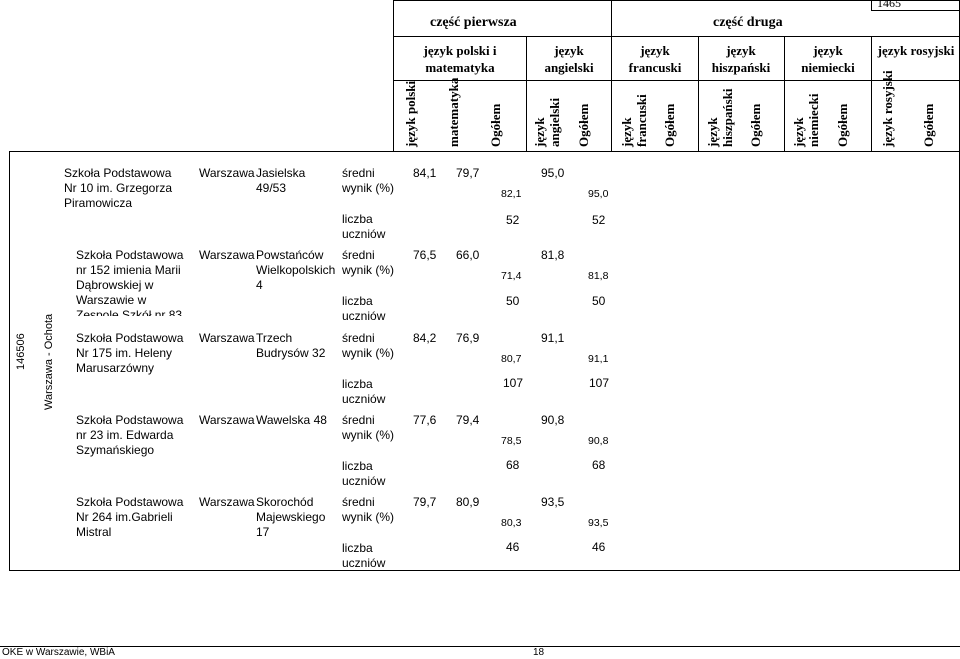 The width and height of the screenshot is (960, 659). Describe the element at coordinates (889, 5) in the screenshot. I see `page-number-top: 1465` at that location.